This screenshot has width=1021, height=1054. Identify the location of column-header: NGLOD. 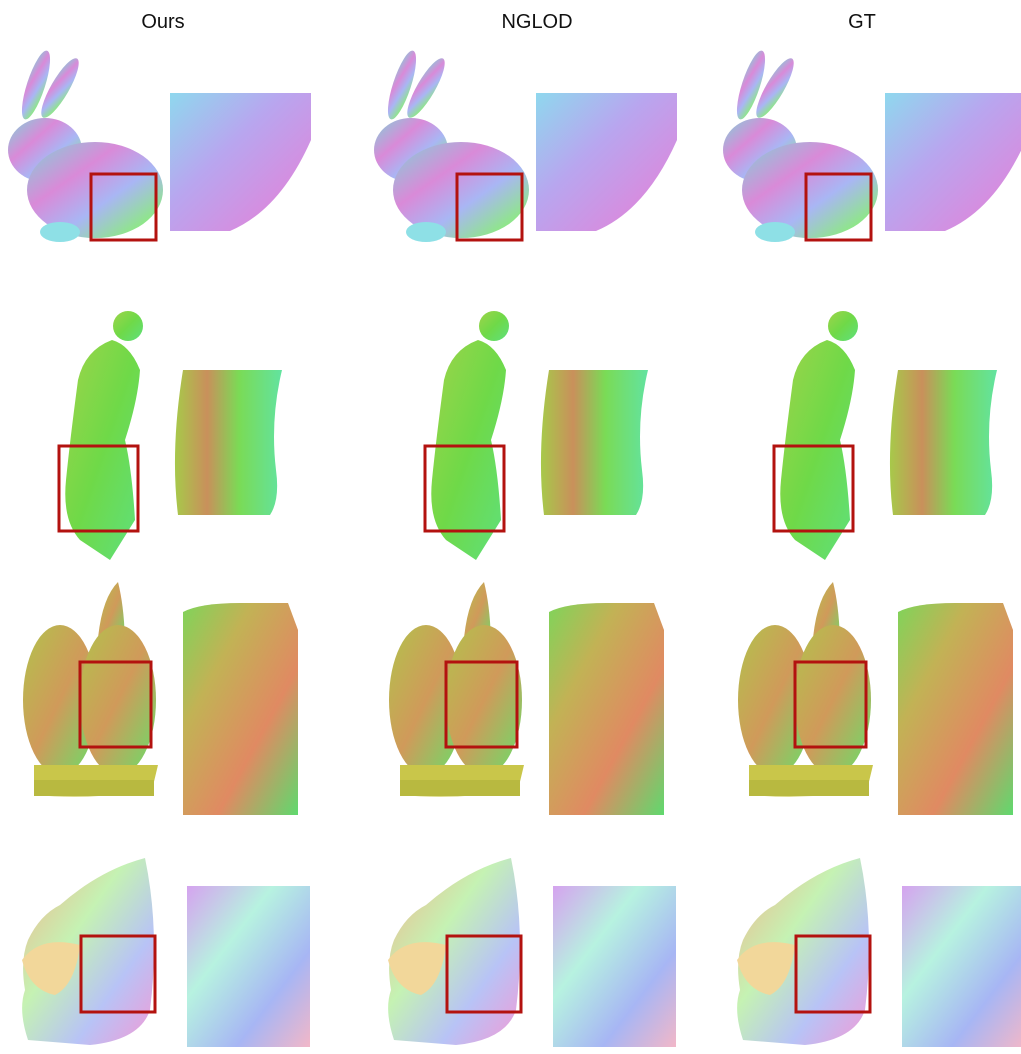
(536, 22).